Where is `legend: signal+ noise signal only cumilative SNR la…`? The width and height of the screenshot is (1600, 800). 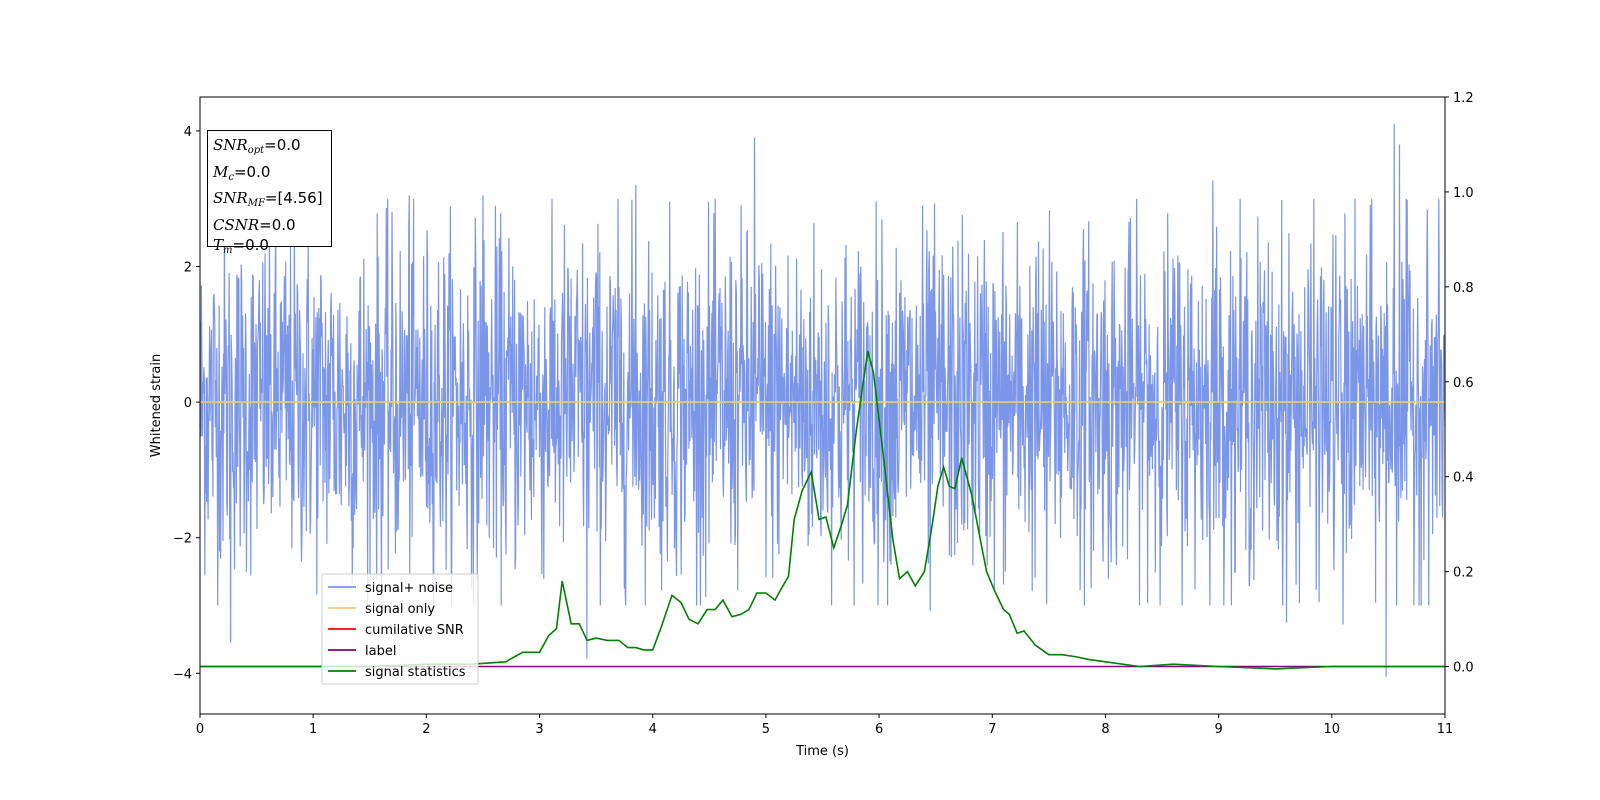
legend: signal+ noise signal only cumilative SNR la… is located at coordinates (400, 629).